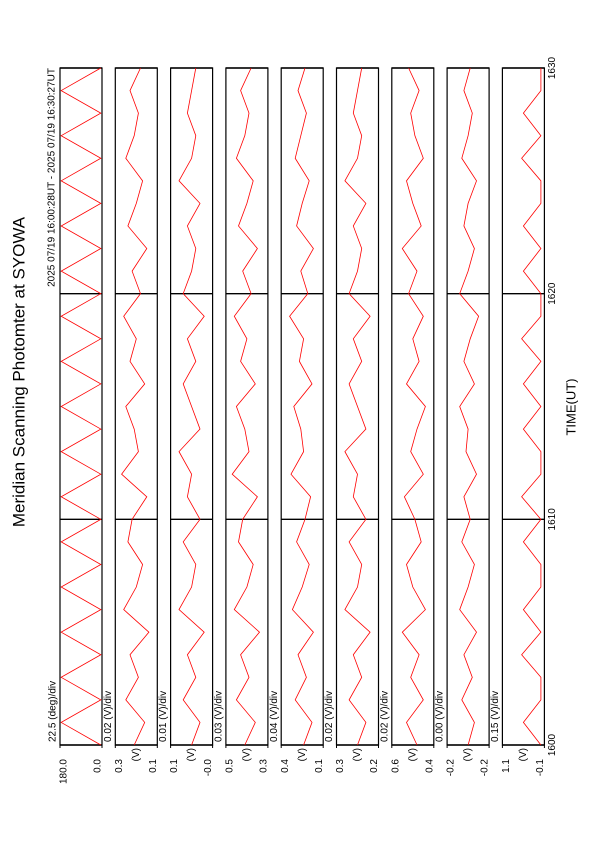 Image resolution: width=595 pixels, height=842 pixels. Describe the element at coordinates (495, 716) in the screenshot. I see `panel-label: 0.15 (V)/div` at that location.